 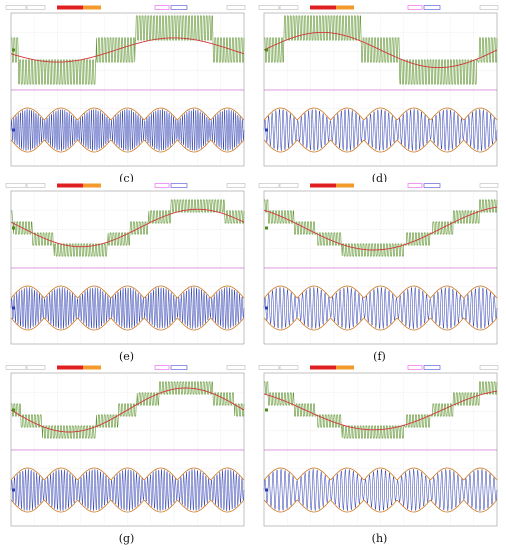 I want to click on scope-panel-g, so click(x=126, y=447).